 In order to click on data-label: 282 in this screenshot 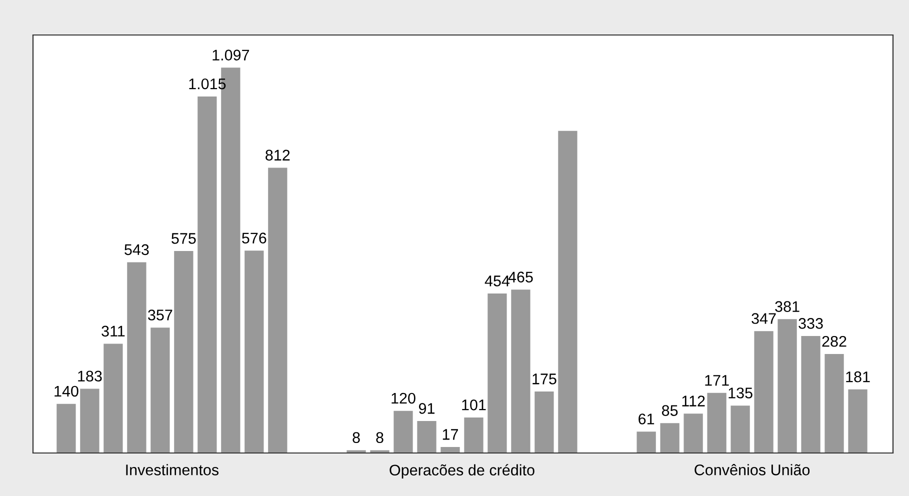, I will do `click(834, 341)`.